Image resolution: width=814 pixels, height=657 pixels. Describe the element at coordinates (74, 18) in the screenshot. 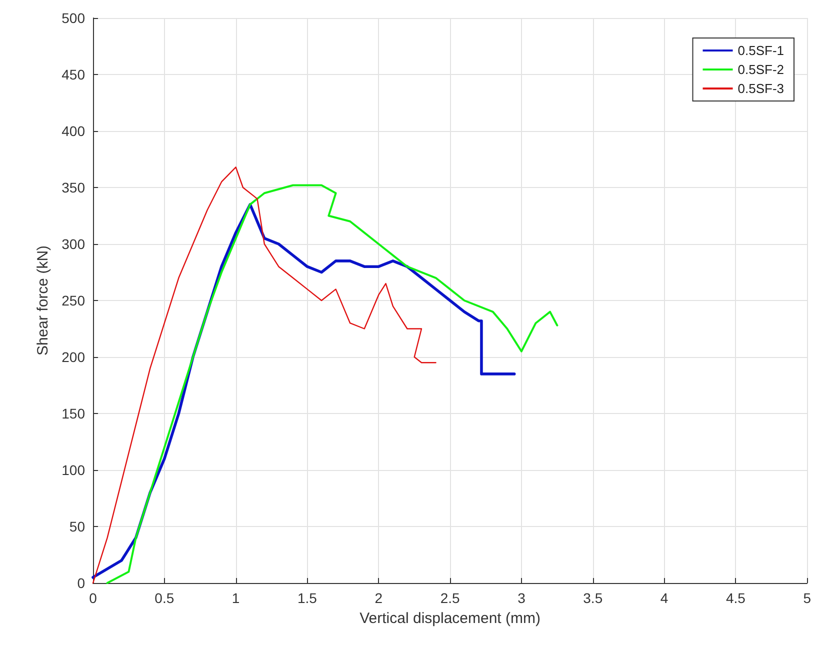

I see `y-tick-label: 500` at that location.